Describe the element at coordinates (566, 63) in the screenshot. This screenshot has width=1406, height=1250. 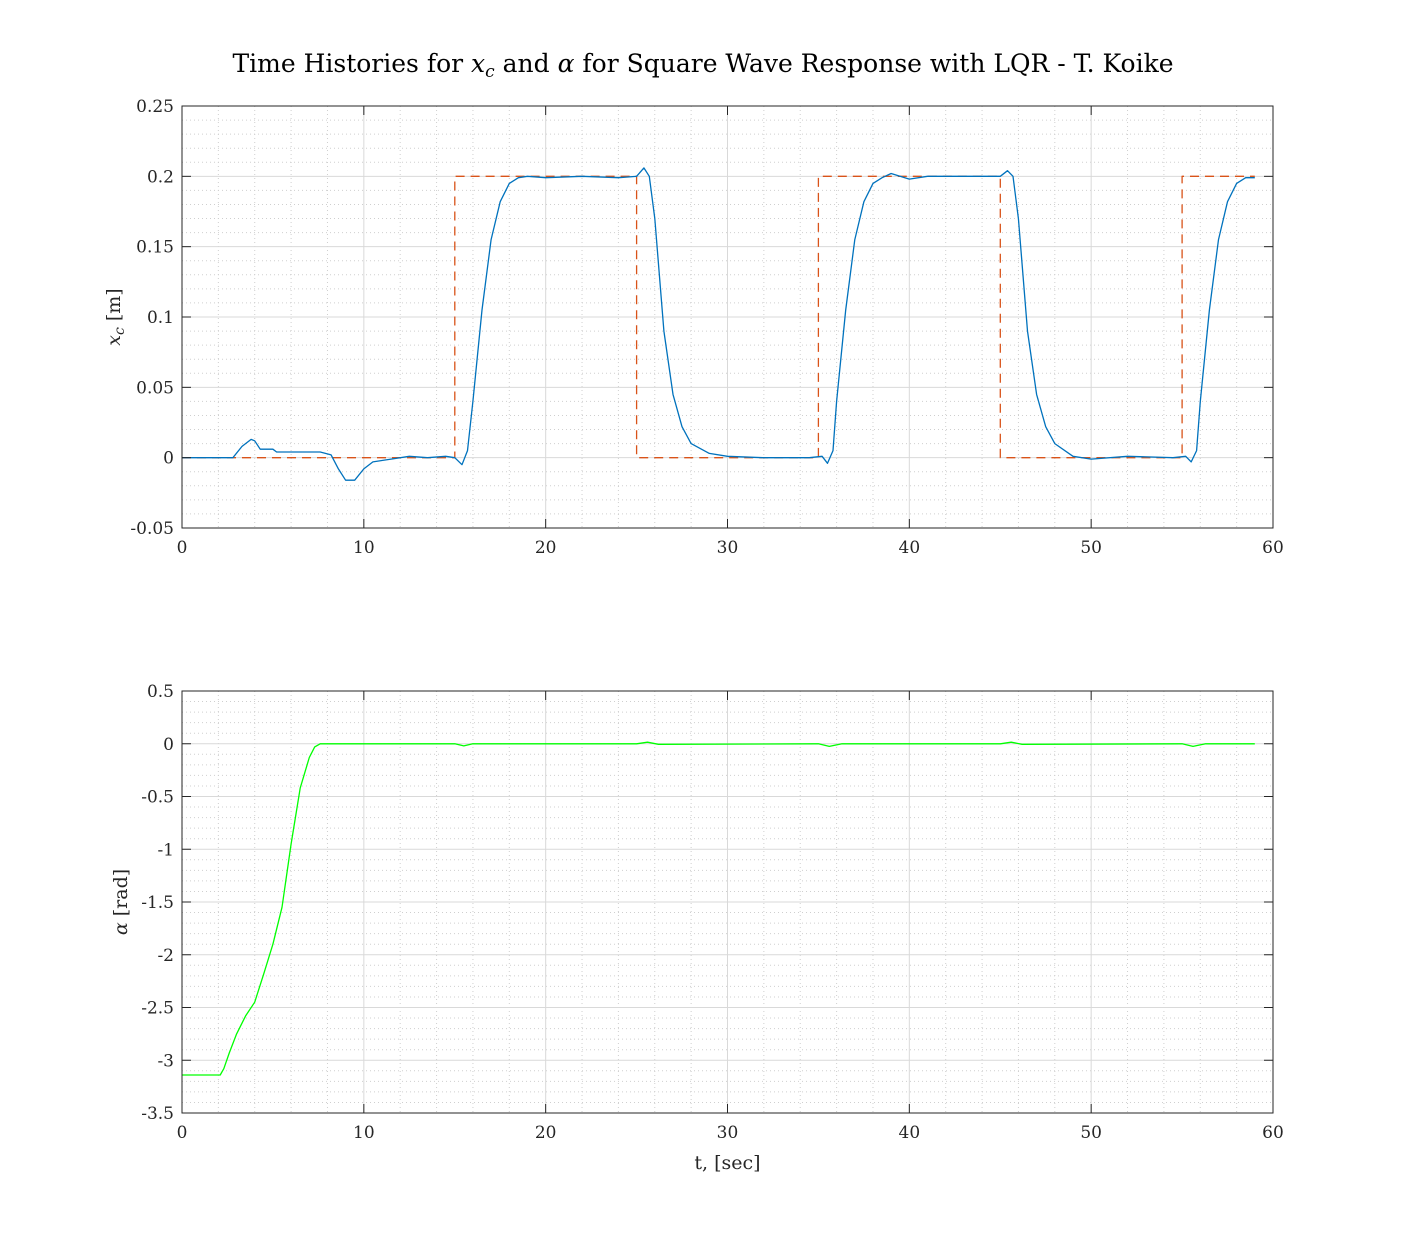
I see `title-alpha: α` at that location.